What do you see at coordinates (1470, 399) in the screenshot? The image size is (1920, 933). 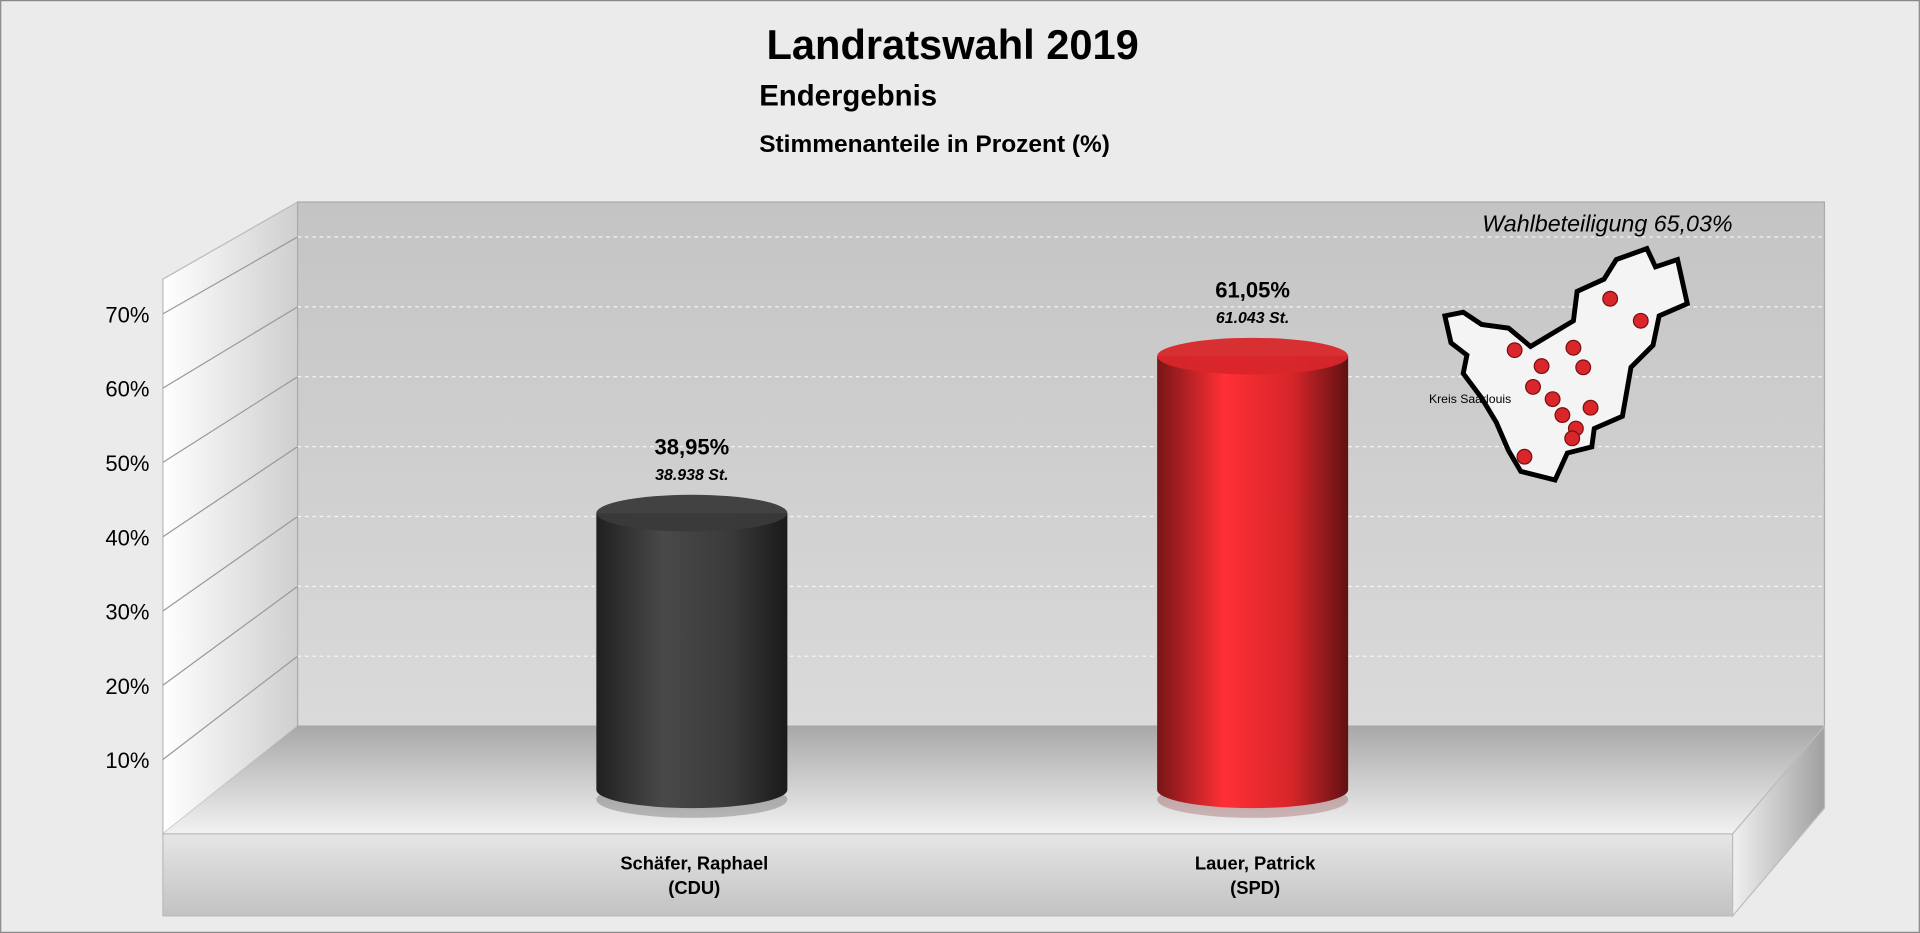 I see `map-label: Kreis Saarlouis` at bounding box center [1470, 399].